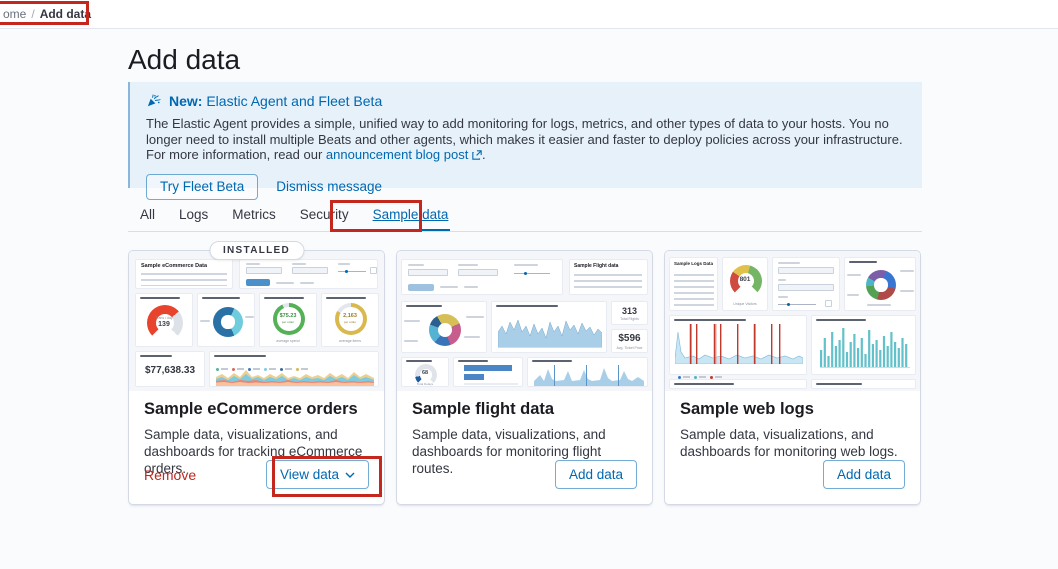 The height and width of the screenshot is (569, 1058). I want to click on tab-logs: Logs, so click(194, 214).